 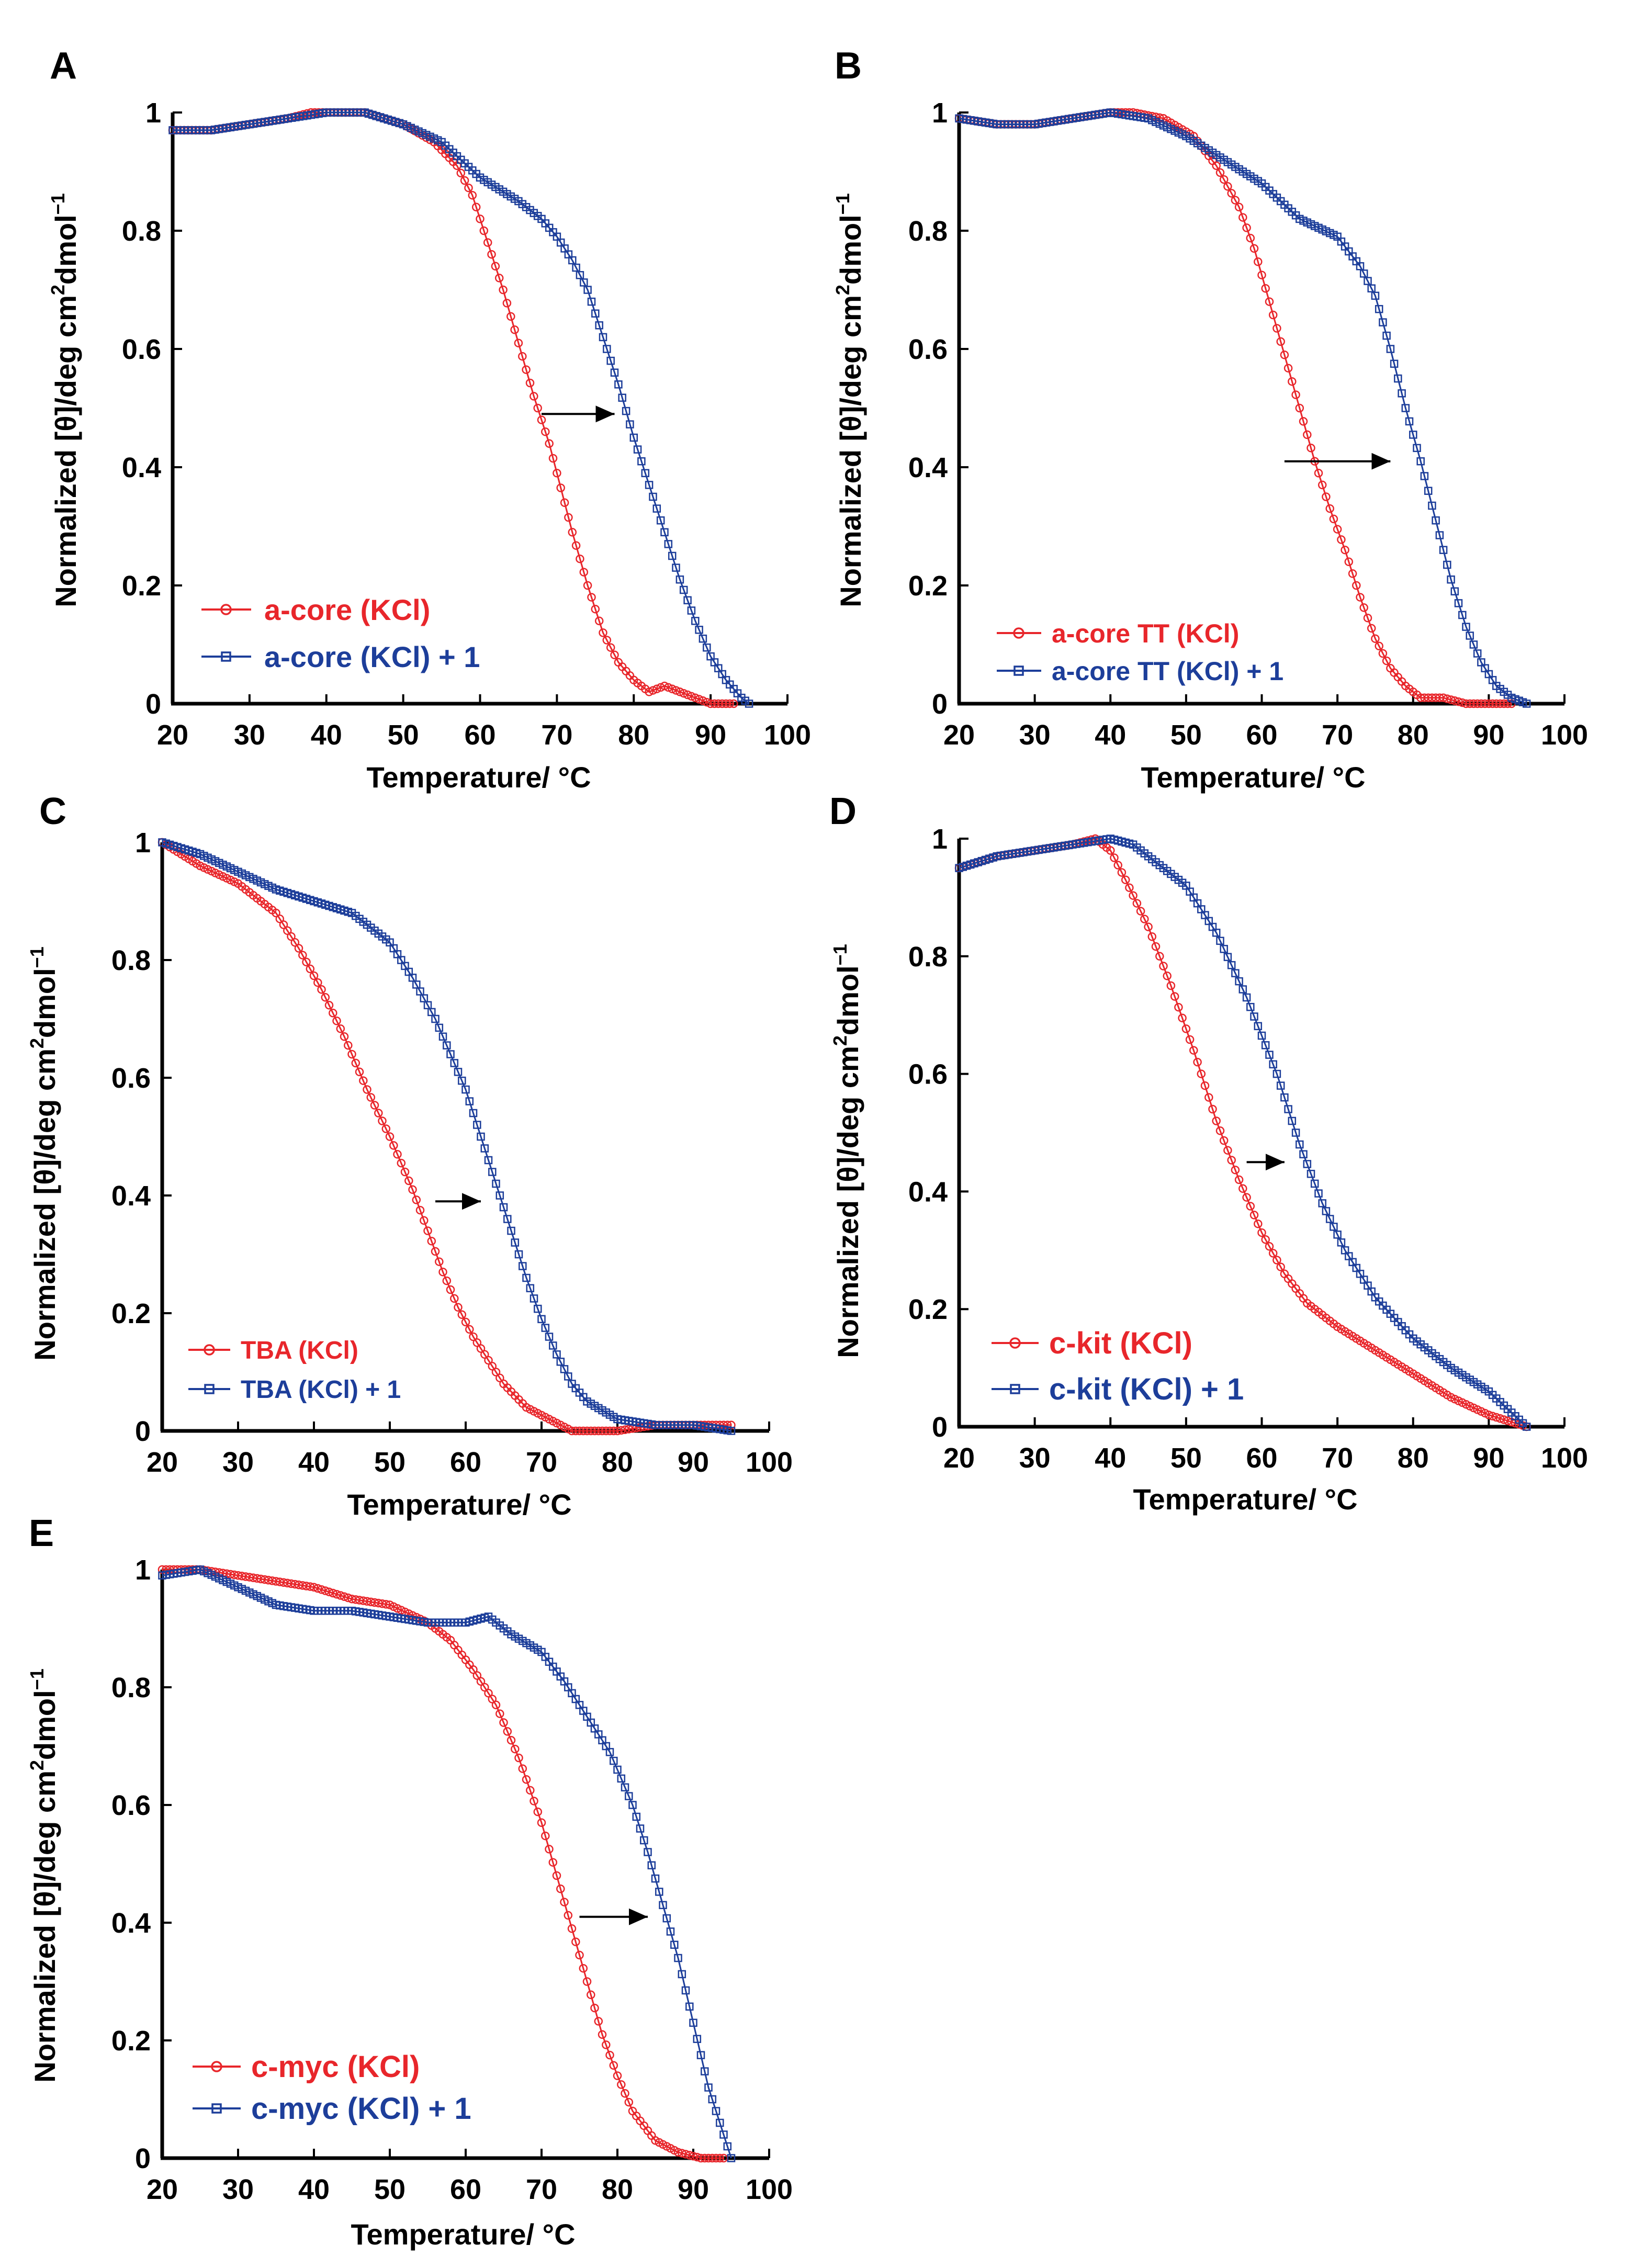 I want to click on legend: TBA (KCl) TBA (KCl) + 1, so click(x=294, y=1370).